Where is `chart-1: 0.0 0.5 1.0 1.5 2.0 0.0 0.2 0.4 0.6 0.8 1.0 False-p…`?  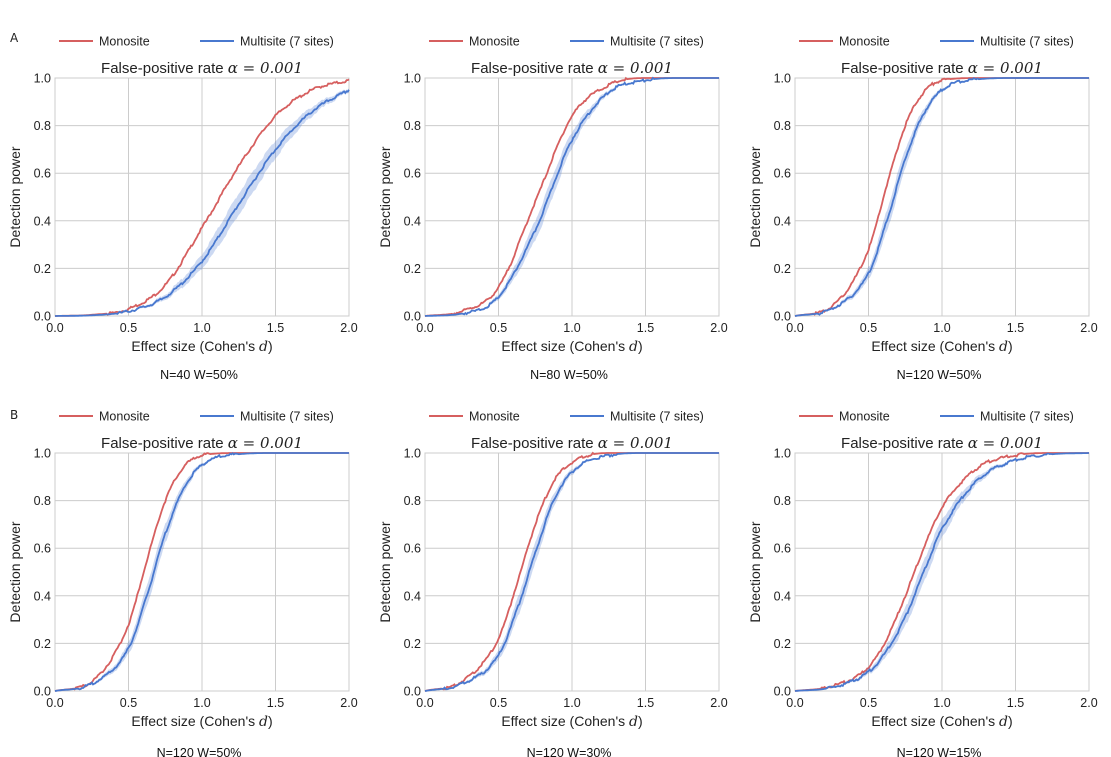
chart-1: 0.0 0.5 1.0 1.5 2.0 0.0 0.2 0.4 0.6 0.8 1.0 False-p… is located at coordinates (182, 209).